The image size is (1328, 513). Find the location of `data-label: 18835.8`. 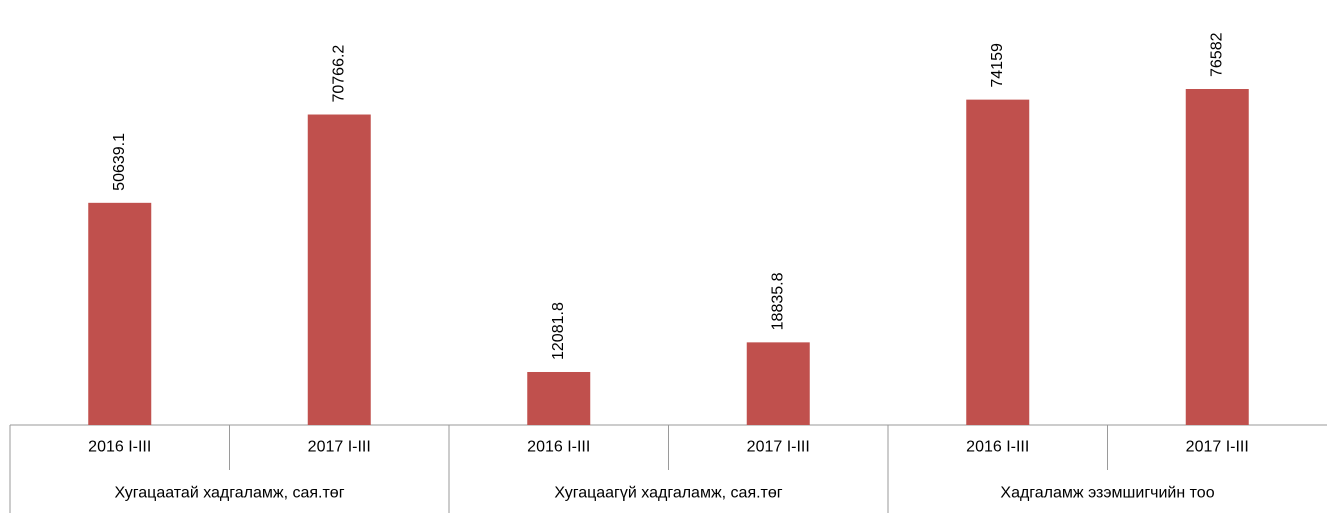

data-label: 18835.8 is located at coordinates (777, 301).